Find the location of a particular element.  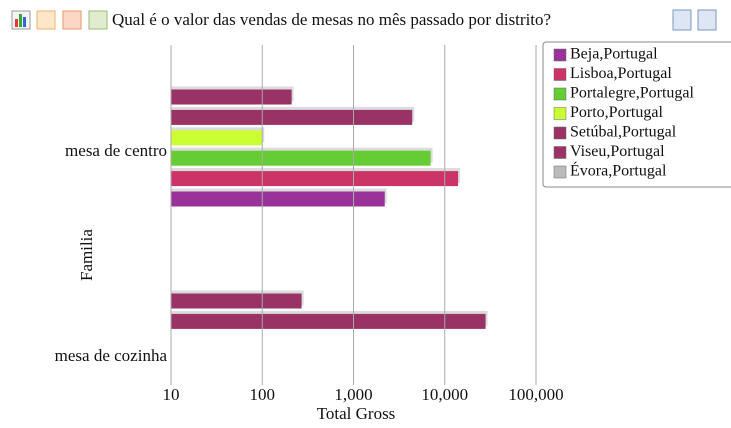

forward-button is located at coordinates (98, 20).